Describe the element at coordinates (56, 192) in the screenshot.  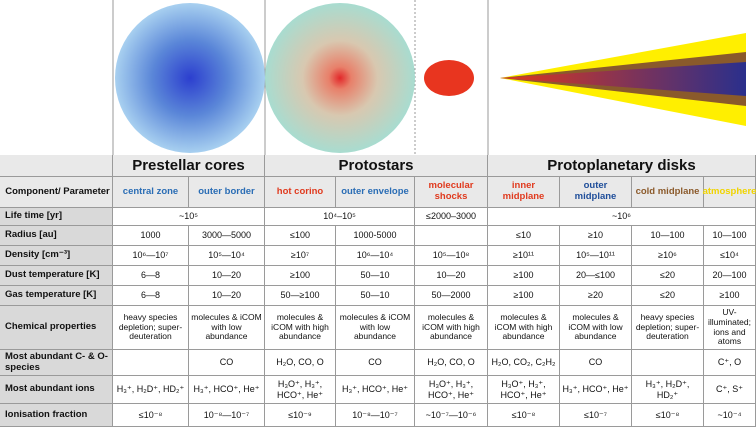
I see `component-header: Component/ Parameter` at that location.